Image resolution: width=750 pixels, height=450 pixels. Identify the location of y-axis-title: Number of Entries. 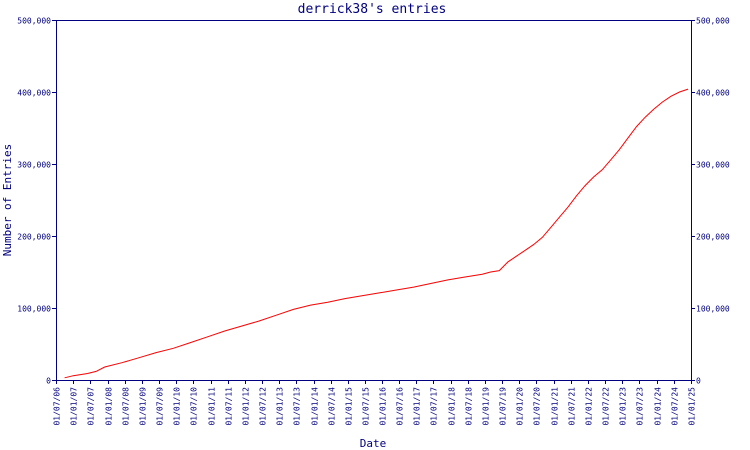
(7, 200).